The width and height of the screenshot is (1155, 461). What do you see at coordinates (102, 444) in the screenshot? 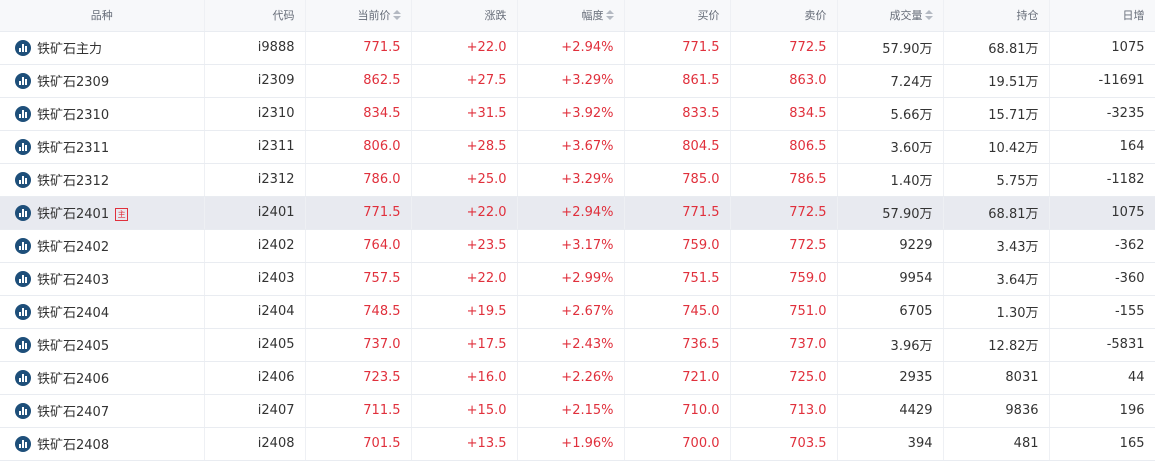
I see `contract-name: 铁矿石2408` at bounding box center [102, 444].